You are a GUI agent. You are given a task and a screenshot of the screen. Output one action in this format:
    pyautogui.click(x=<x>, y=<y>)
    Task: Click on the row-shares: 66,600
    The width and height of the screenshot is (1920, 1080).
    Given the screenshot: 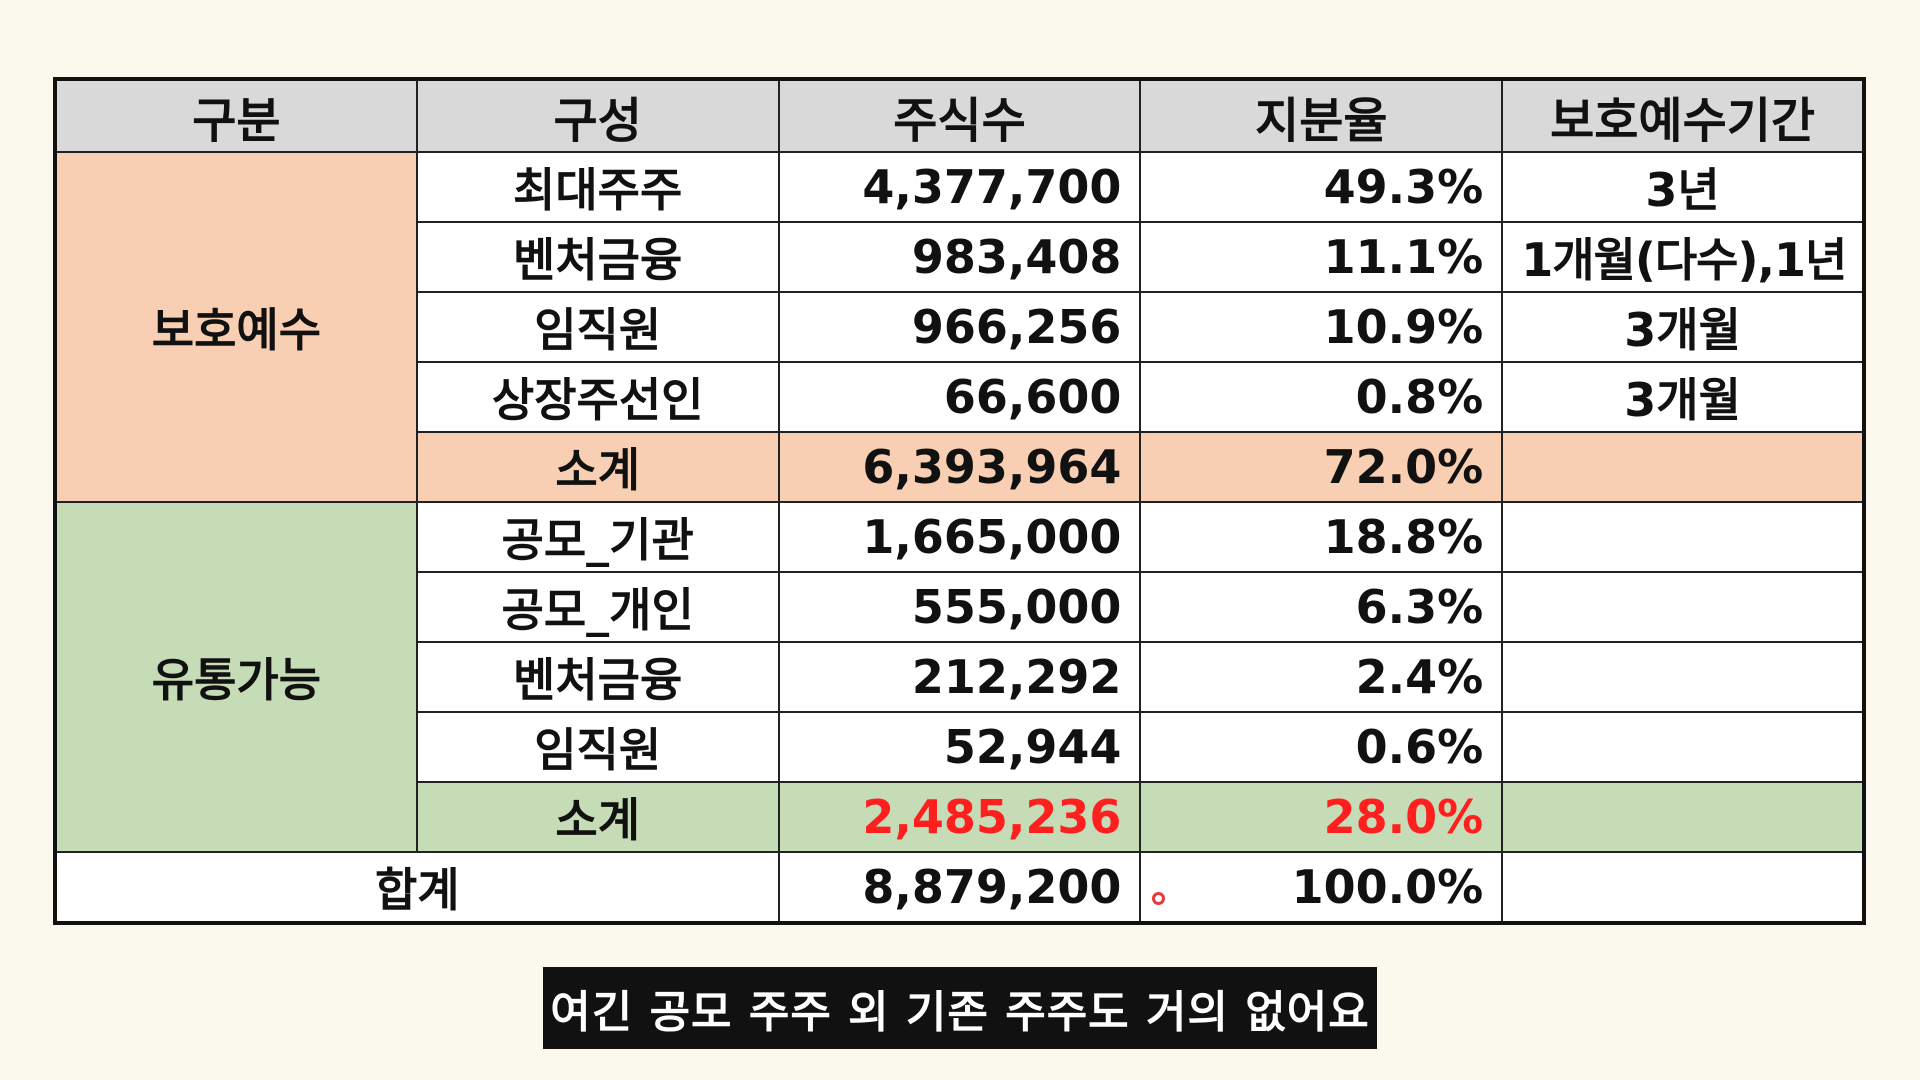 What is the action you would take?
    pyautogui.click(x=959, y=397)
    